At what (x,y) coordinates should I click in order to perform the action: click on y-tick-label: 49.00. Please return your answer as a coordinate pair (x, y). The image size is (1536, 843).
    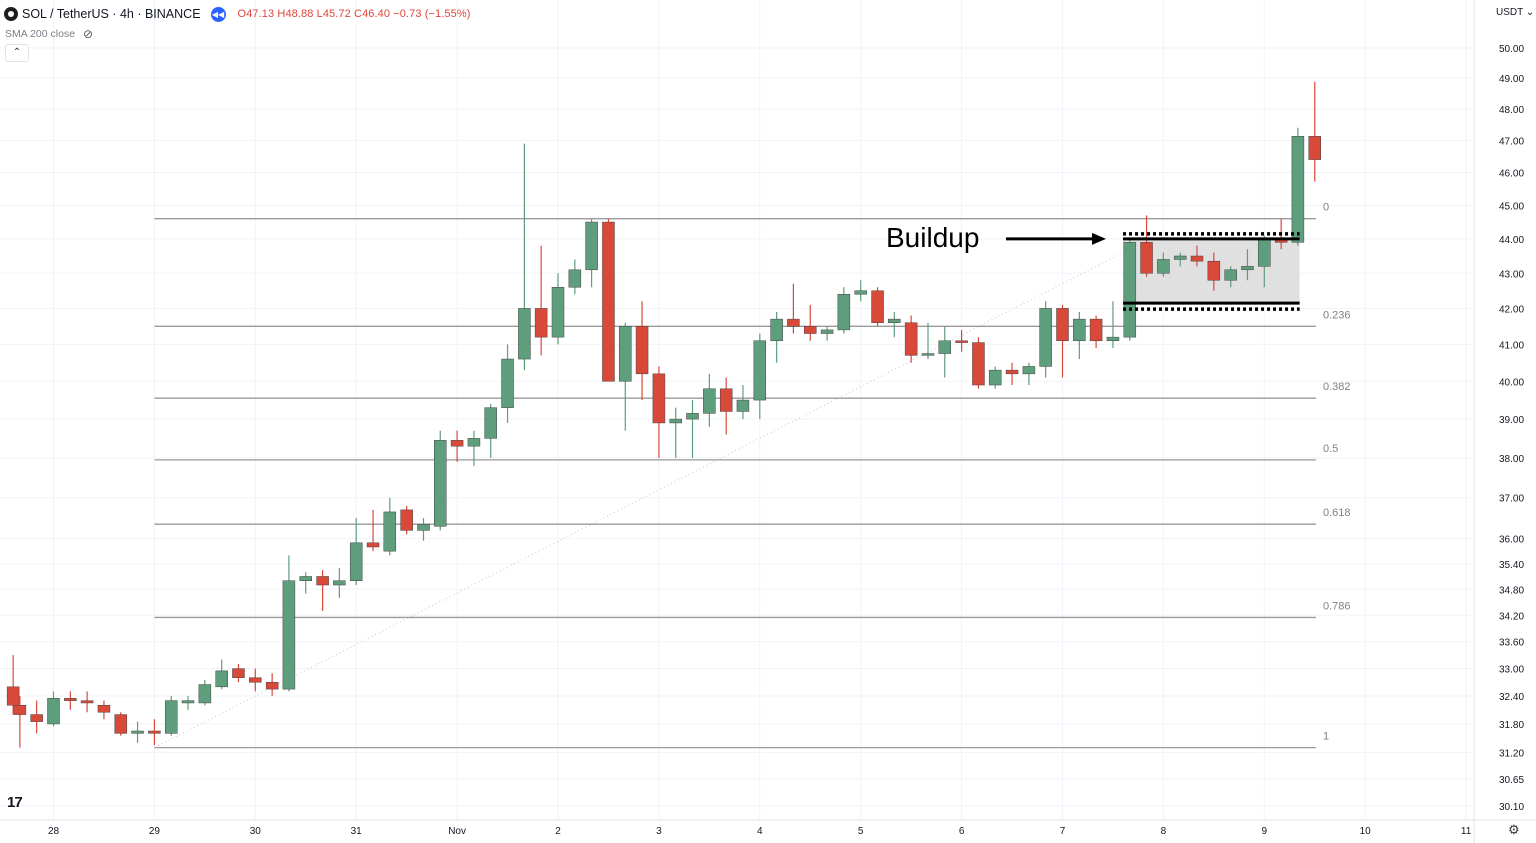
    Looking at the image, I should click on (1511, 79).